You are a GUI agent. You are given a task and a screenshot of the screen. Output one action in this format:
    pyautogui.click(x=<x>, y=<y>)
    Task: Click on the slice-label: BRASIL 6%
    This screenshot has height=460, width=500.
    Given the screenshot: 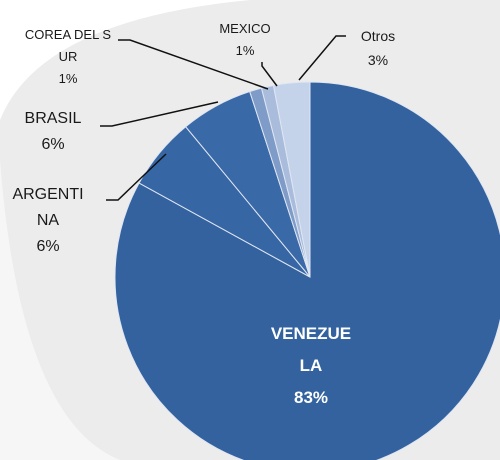 What is the action you would take?
    pyautogui.click(x=53, y=132)
    